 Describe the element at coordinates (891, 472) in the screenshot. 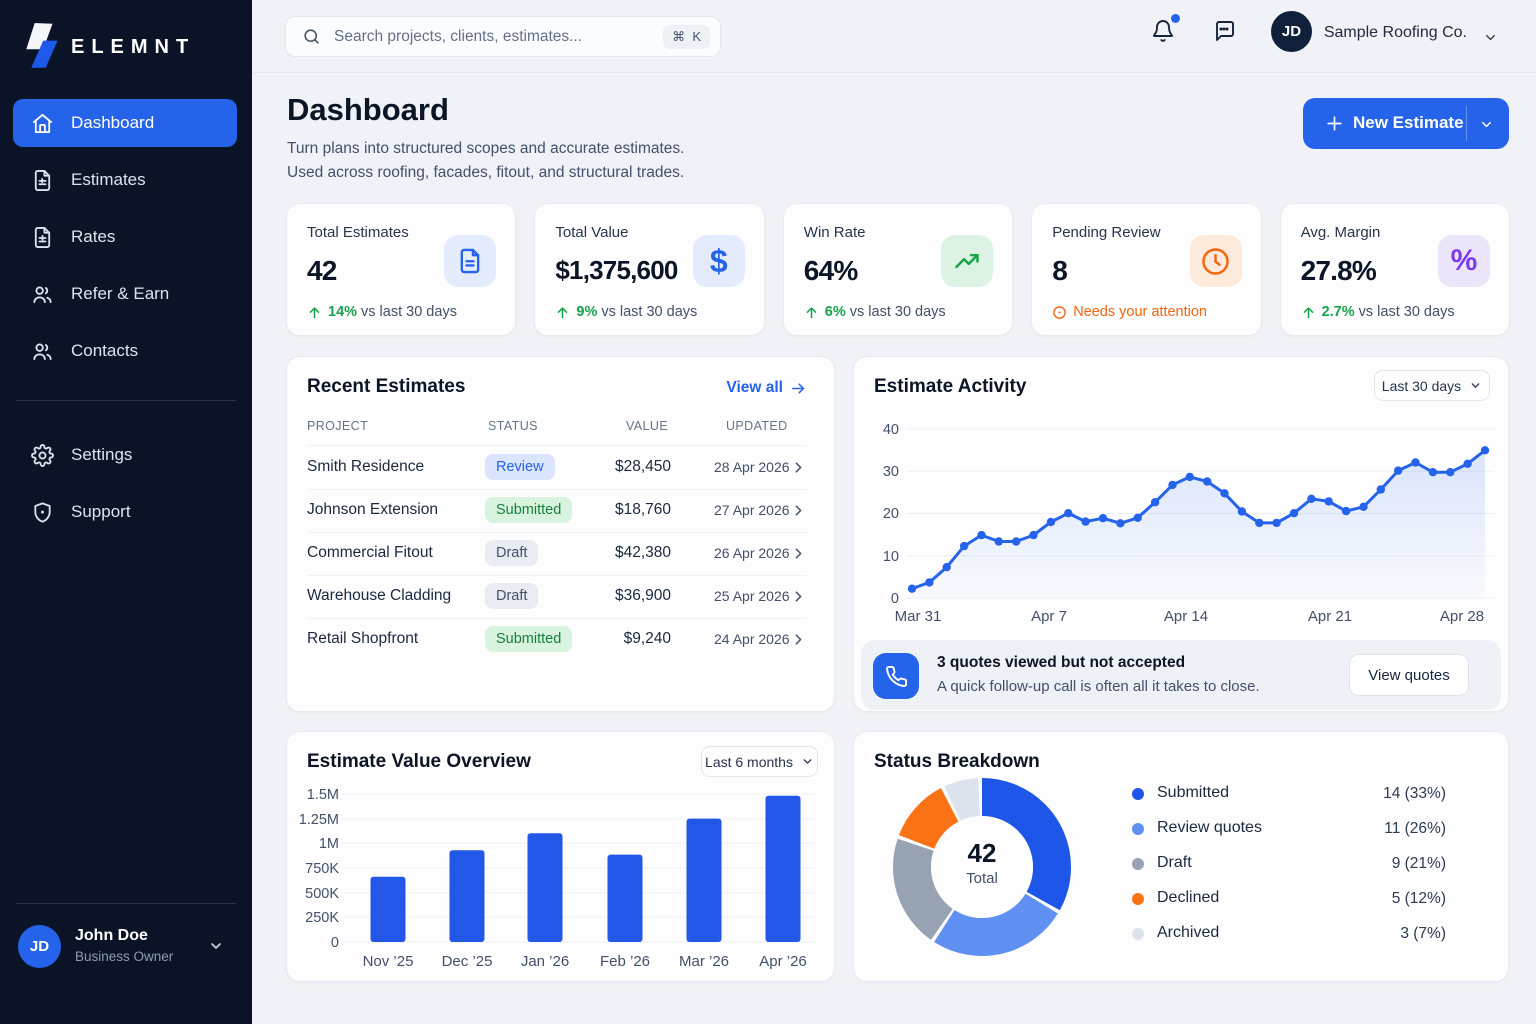

I see `svg-text: 30` at that location.